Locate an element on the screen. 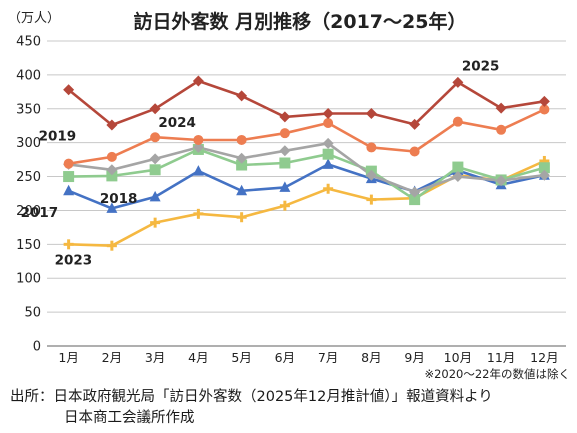 This screenshot has height=433, width=577. y-tick-label-0: 0 is located at coordinates (37, 347).